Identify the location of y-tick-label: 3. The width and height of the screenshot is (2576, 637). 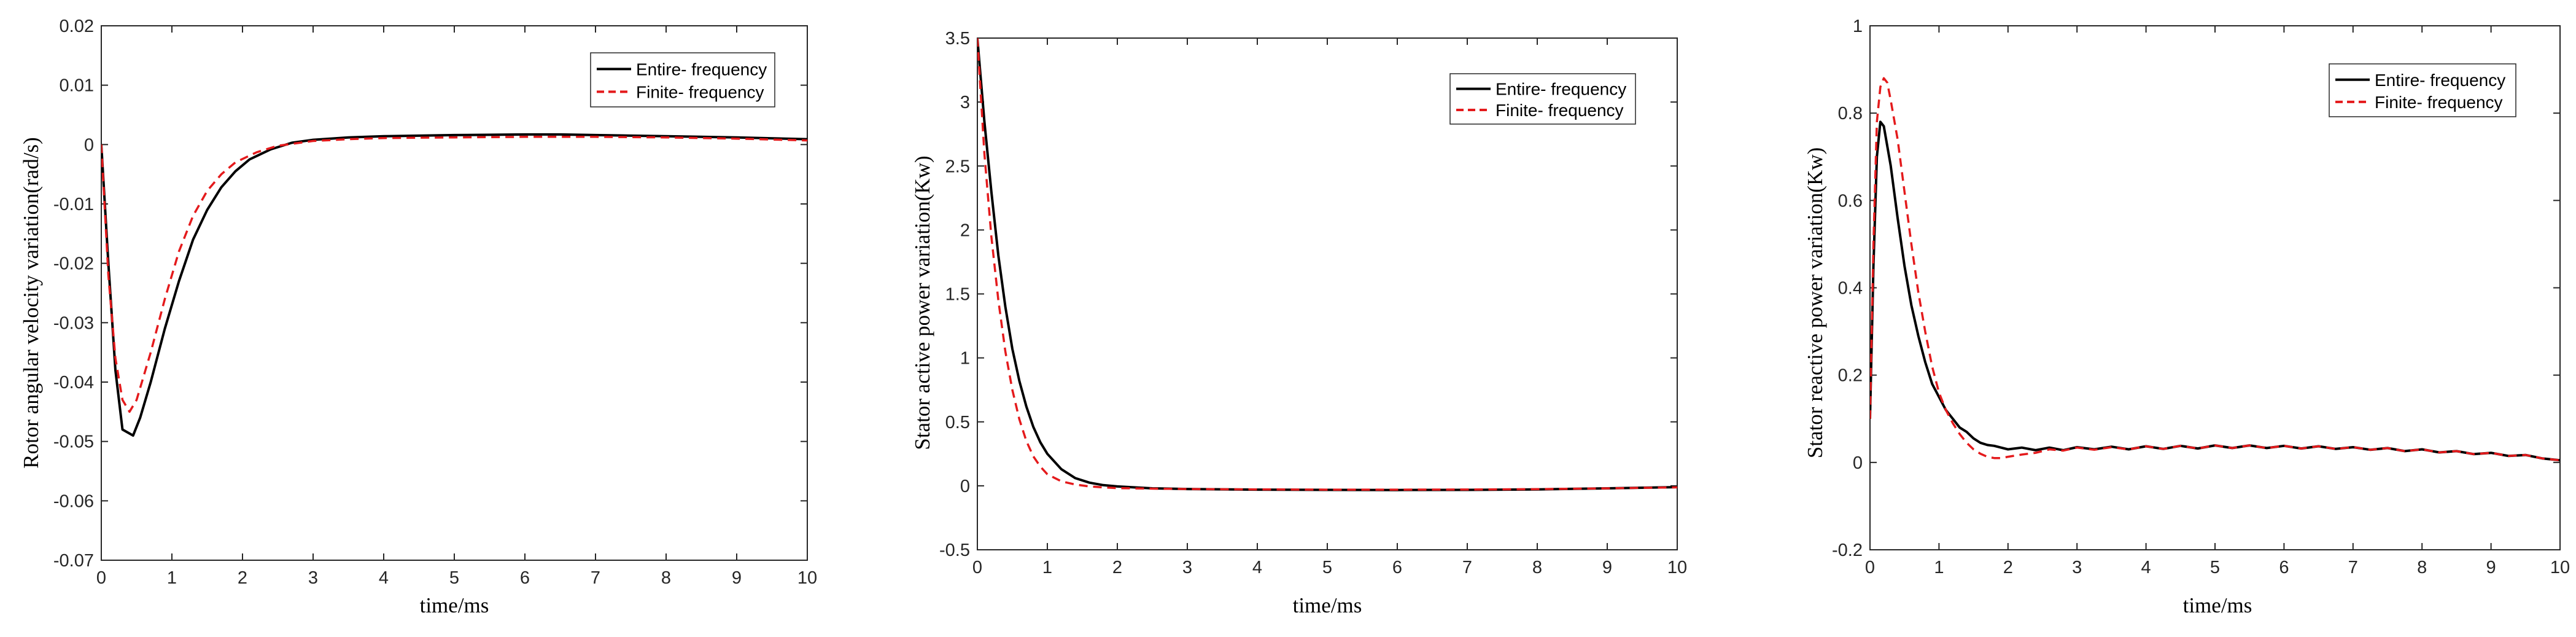
(965, 102).